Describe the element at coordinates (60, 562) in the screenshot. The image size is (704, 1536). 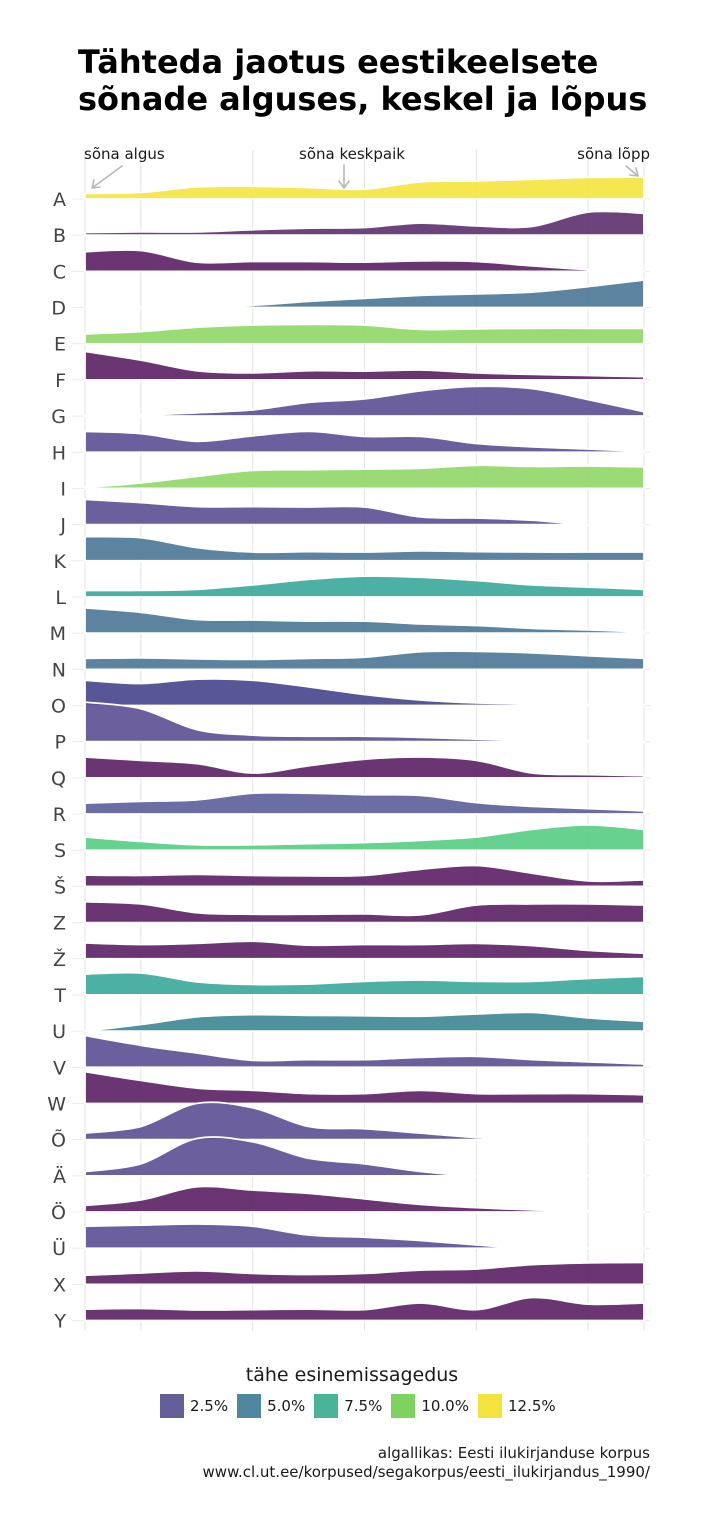
I see `row-label: K` at that location.